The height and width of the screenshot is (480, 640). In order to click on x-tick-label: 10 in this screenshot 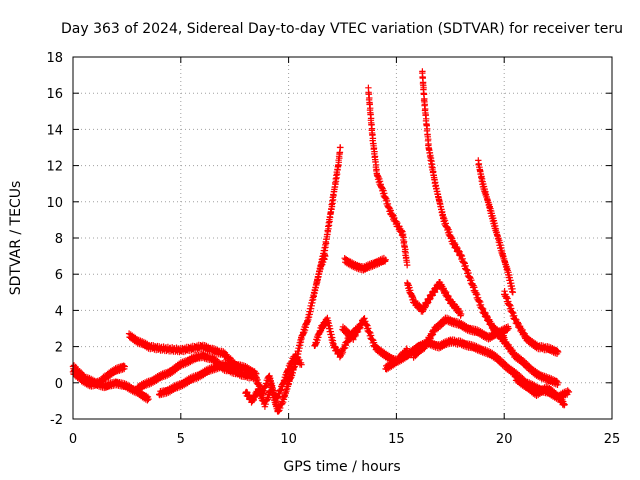, I will do `click(288, 439)`.